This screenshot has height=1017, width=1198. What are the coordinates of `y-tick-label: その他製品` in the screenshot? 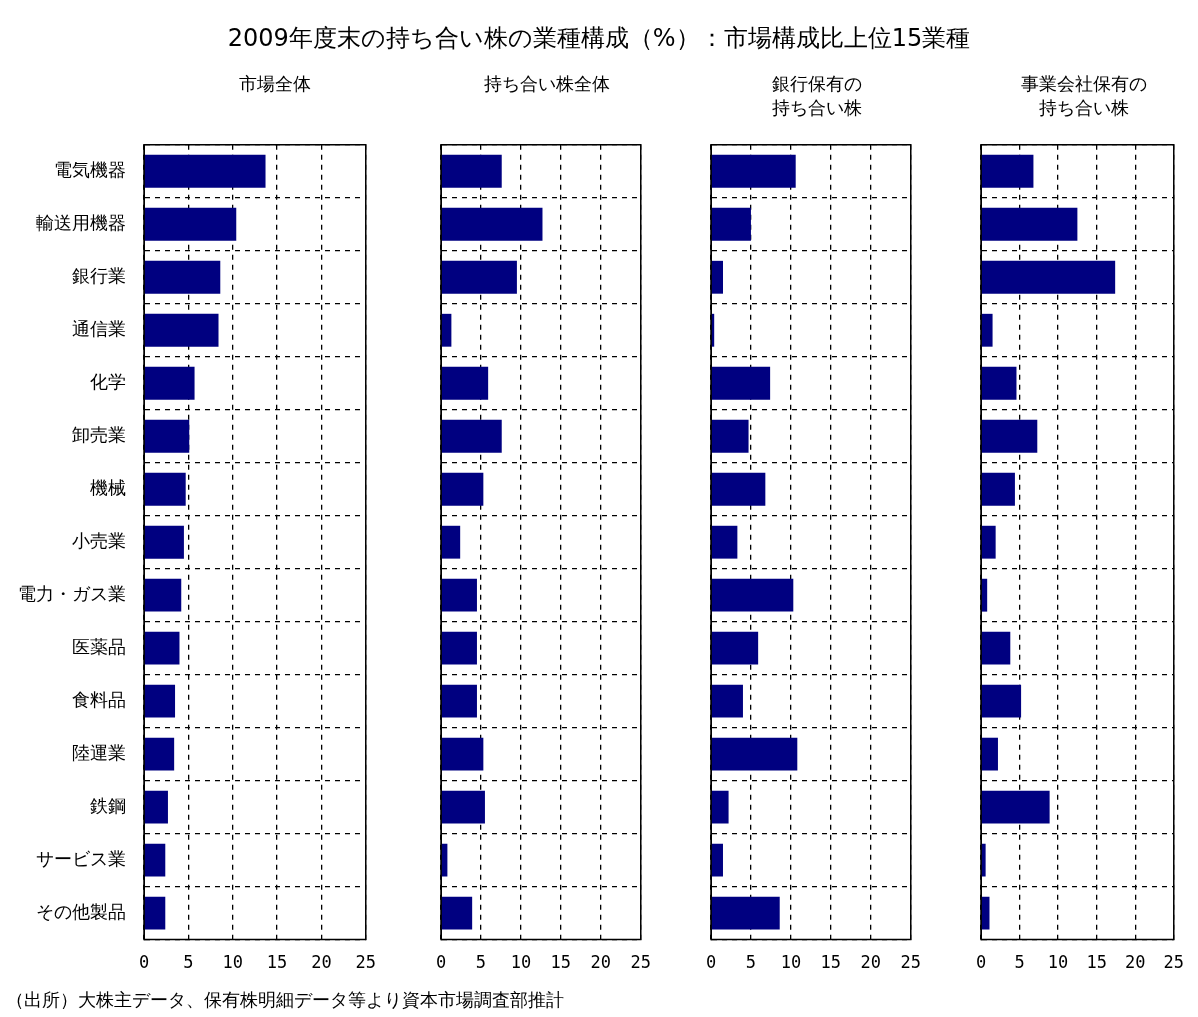 It's located at (81, 911).